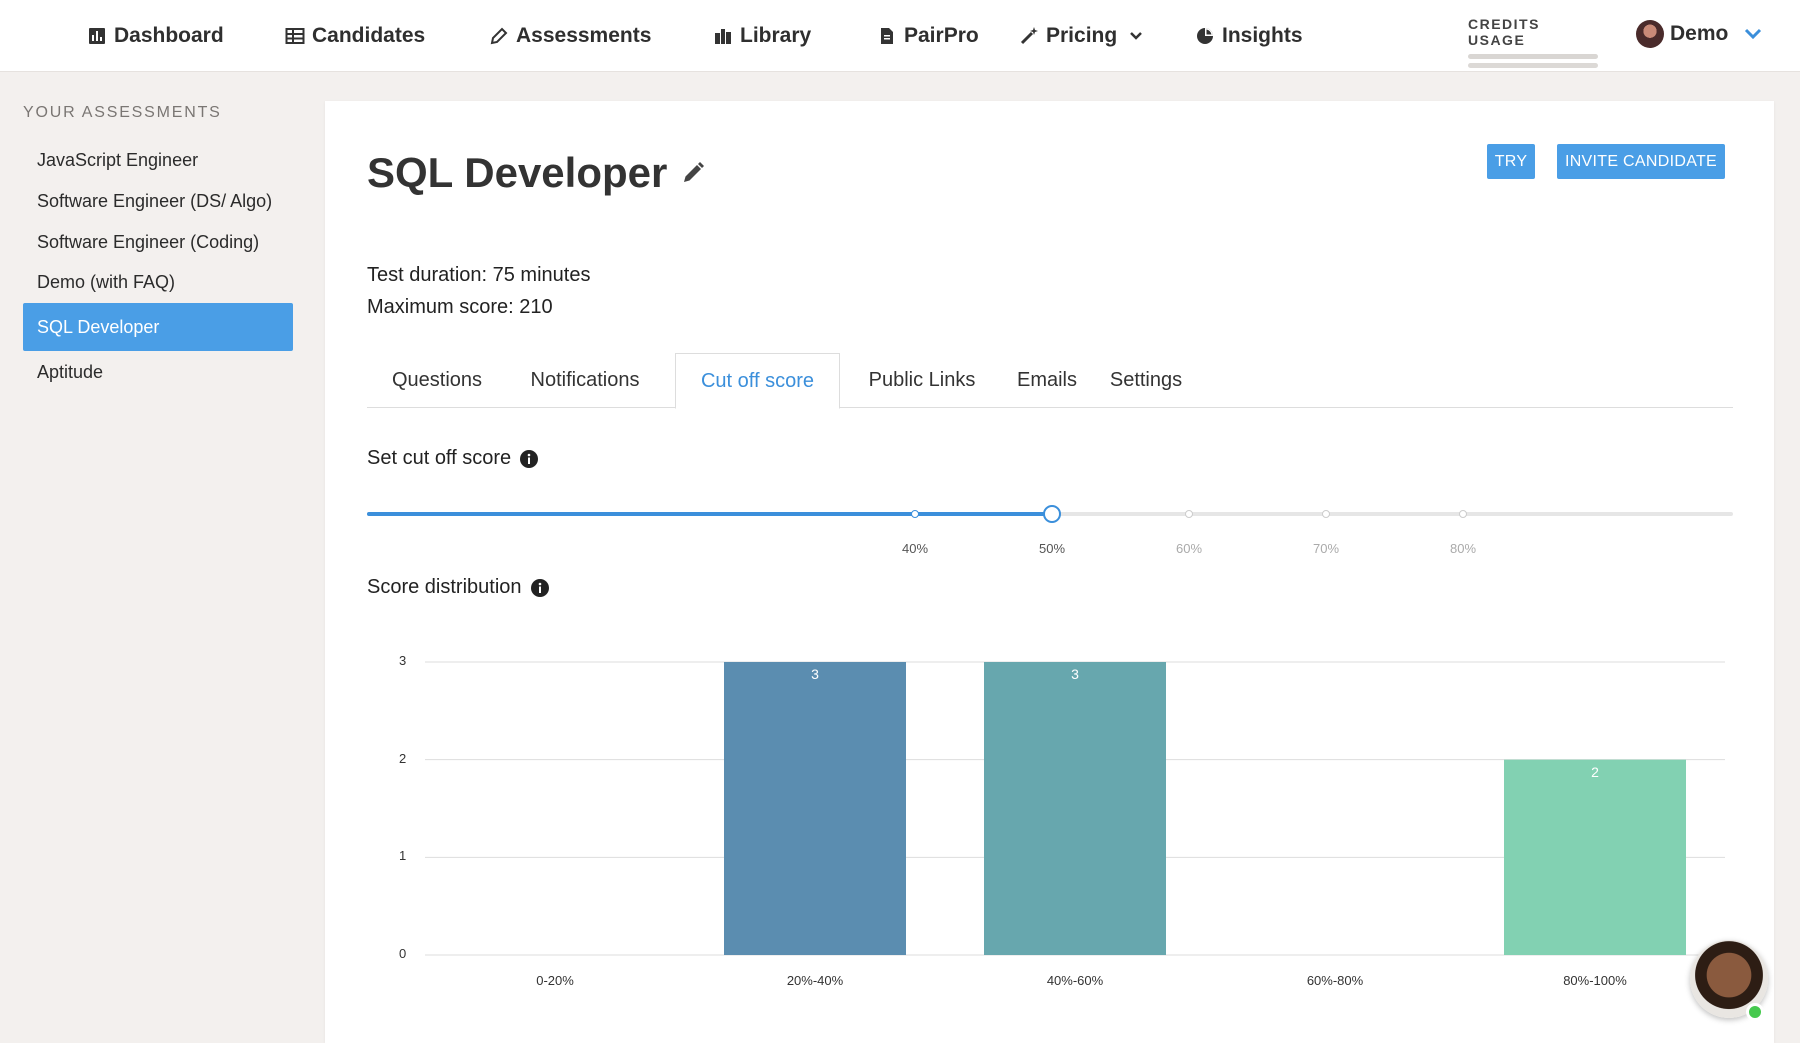  Describe the element at coordinates (1262, 35) in the screenshot. I see `nav-insights-label: Insights` at that location.